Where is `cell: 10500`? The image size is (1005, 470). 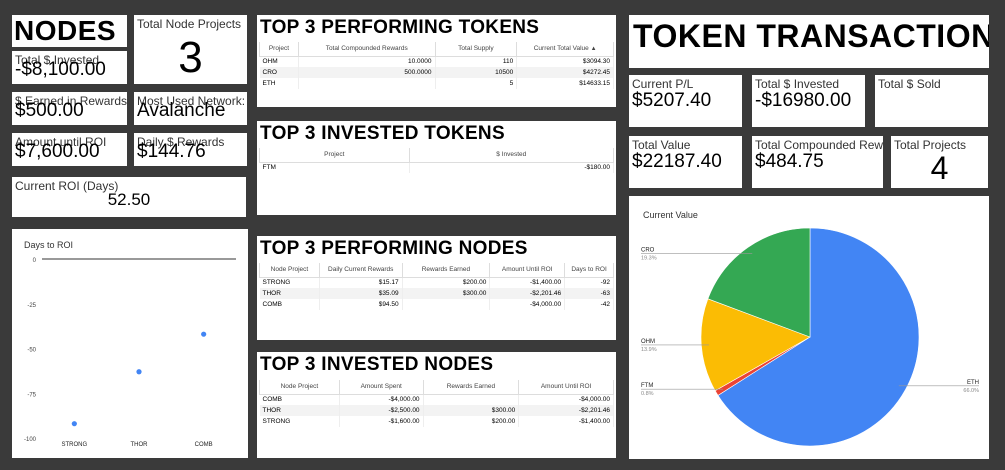
cell: 10500 is located at coordinates (476, 72).